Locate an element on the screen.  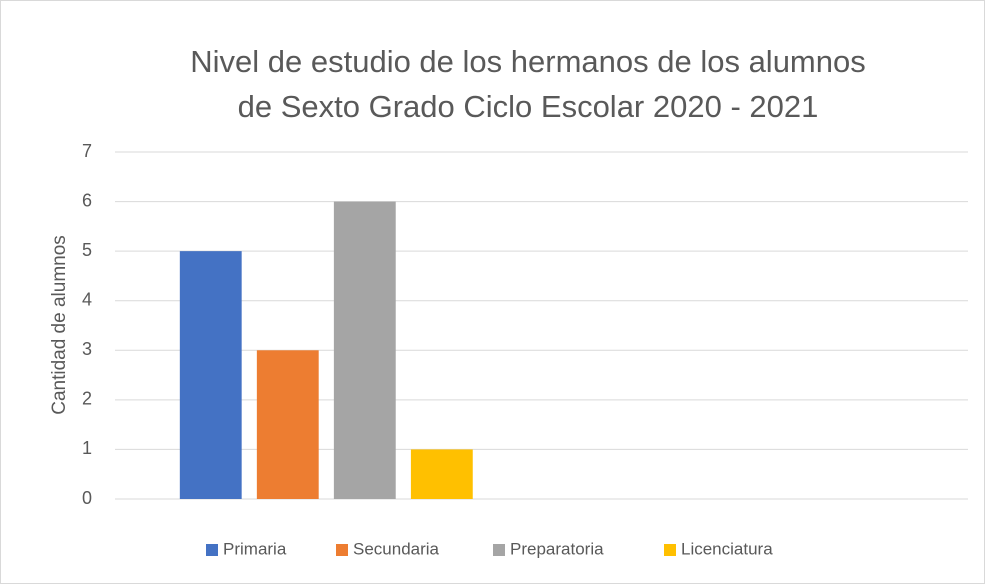
legend-label: Licenciatura is located at coordinates (727, 548).